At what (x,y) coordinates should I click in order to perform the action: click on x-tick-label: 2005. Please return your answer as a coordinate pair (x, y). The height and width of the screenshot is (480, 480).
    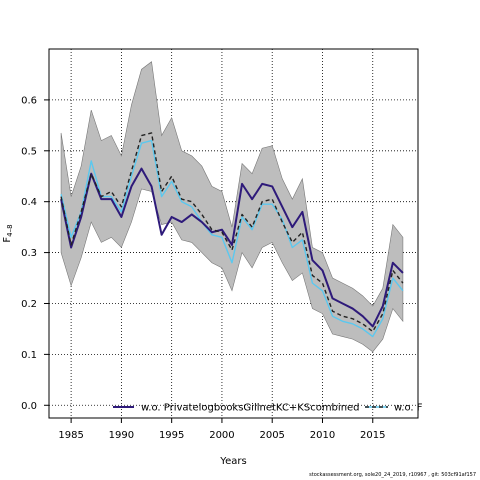
    Looking at the image, I should click on (271, 435).